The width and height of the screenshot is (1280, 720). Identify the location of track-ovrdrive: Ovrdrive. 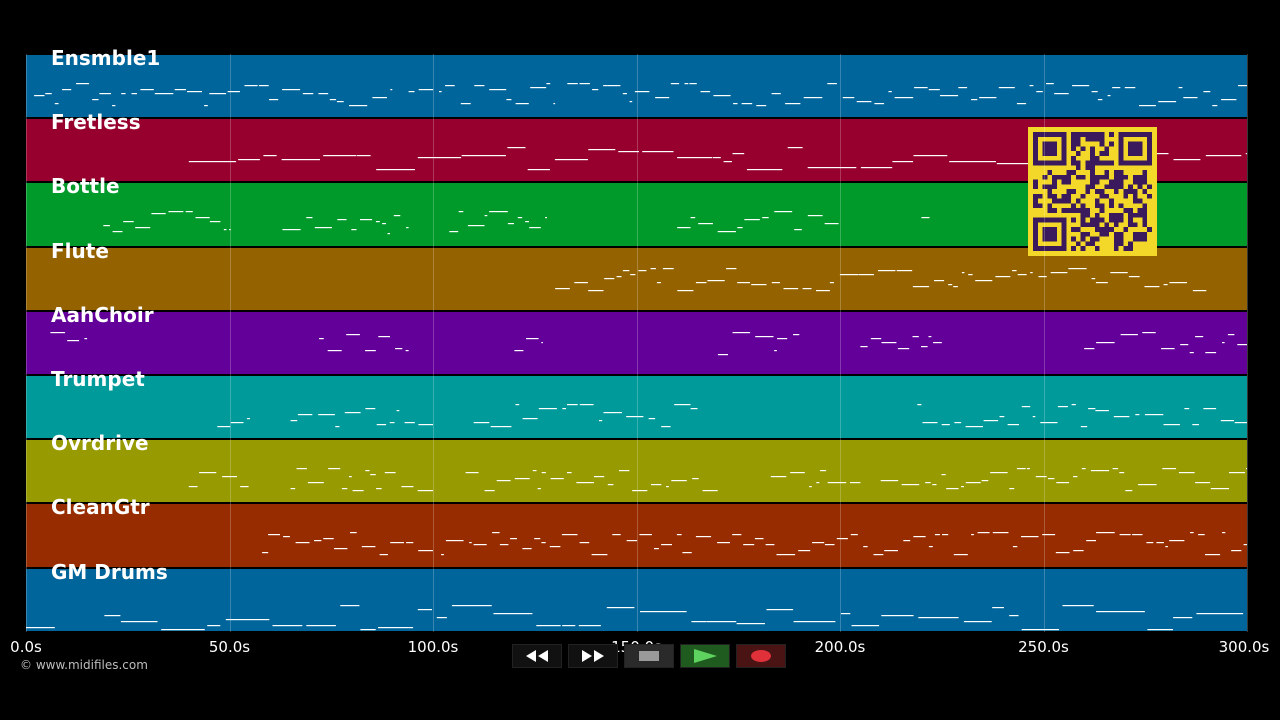
(636, 467).